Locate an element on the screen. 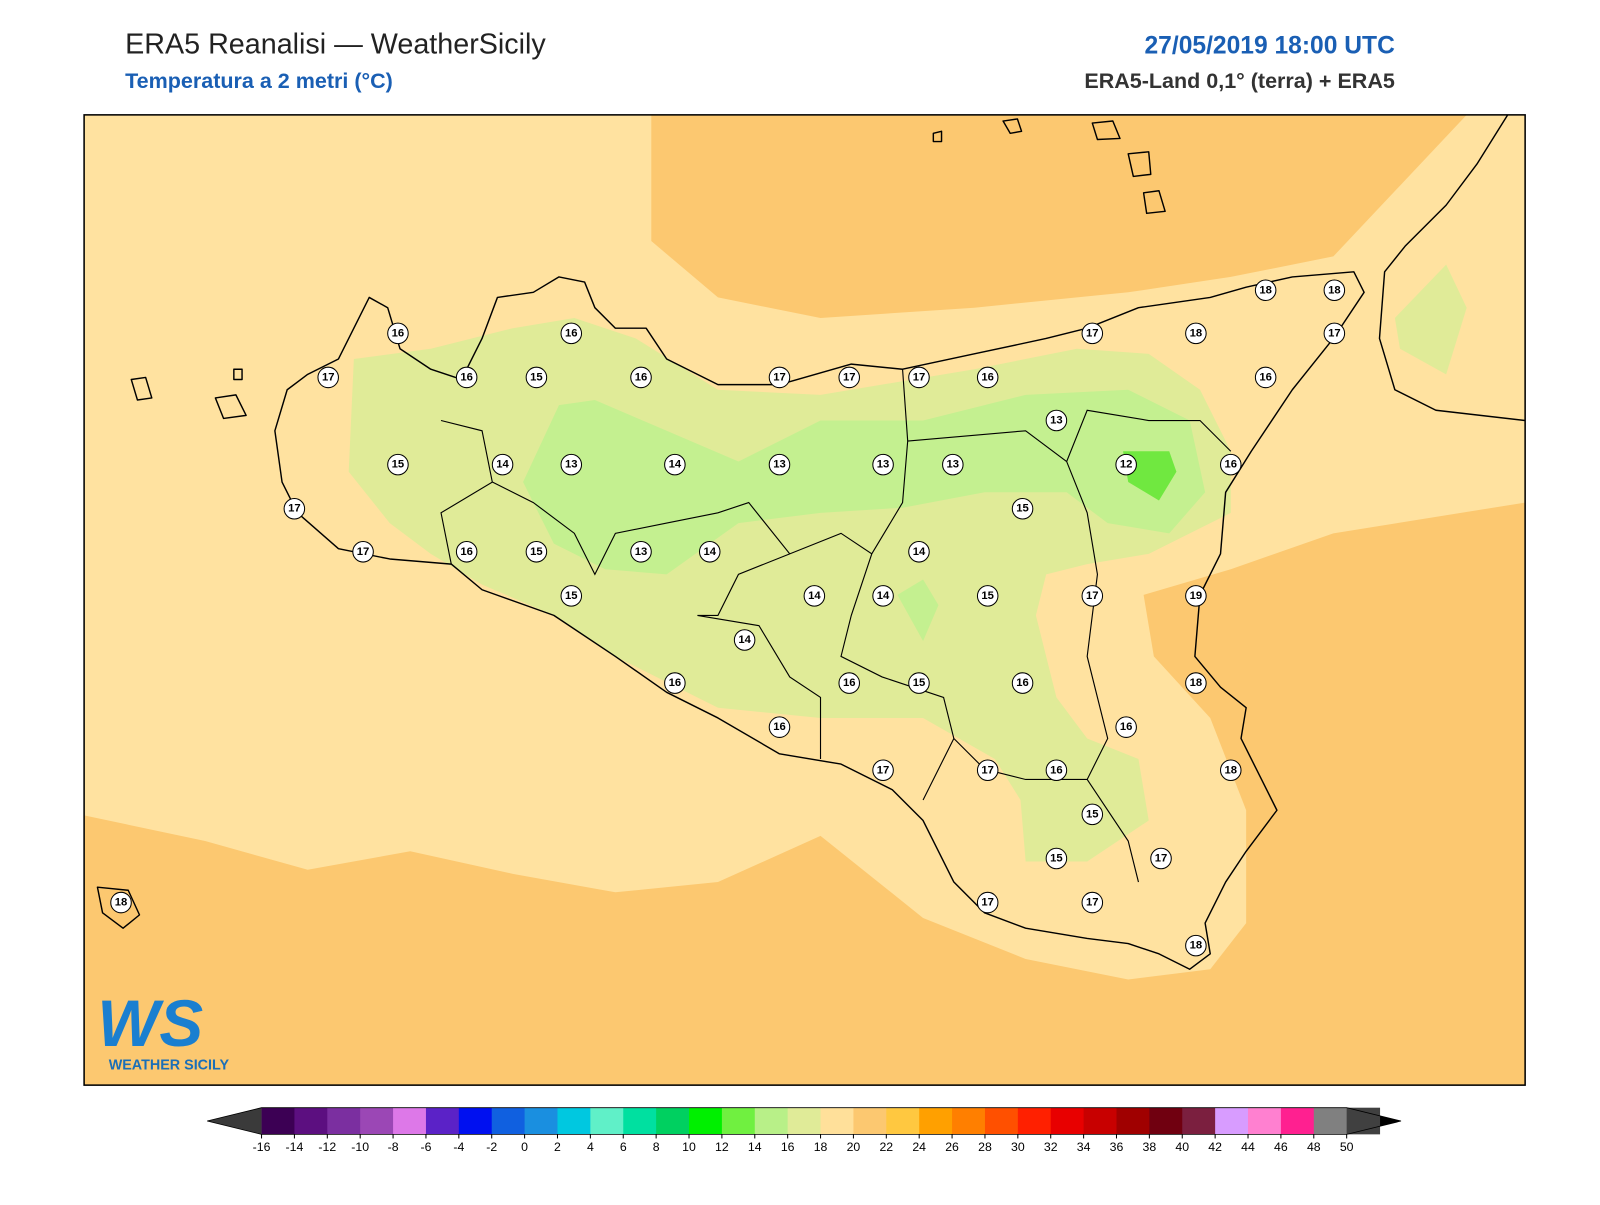  colorbar-tick-label: 30 is located at coordinates (1018, 1147).